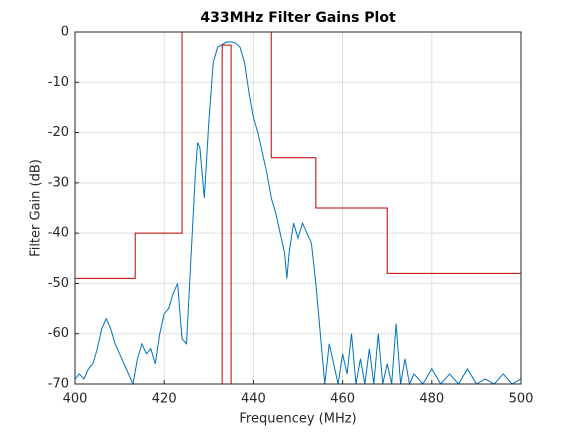 This screenshot has height=433, width=577. What do you see at coordinates (226, 214) in the screenshot?
I see `series-line` at bounding box center [226, 214].